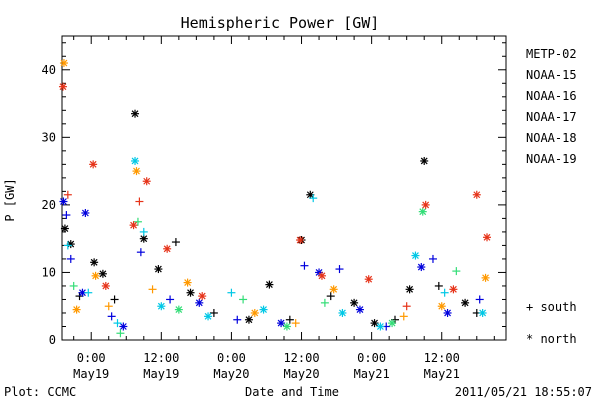 The image size is (600, 400). What do you see at coordinates (551, 117) in the screenshot?
I see `legend-entry: NOAA-17` at bounding box center [551, 117].